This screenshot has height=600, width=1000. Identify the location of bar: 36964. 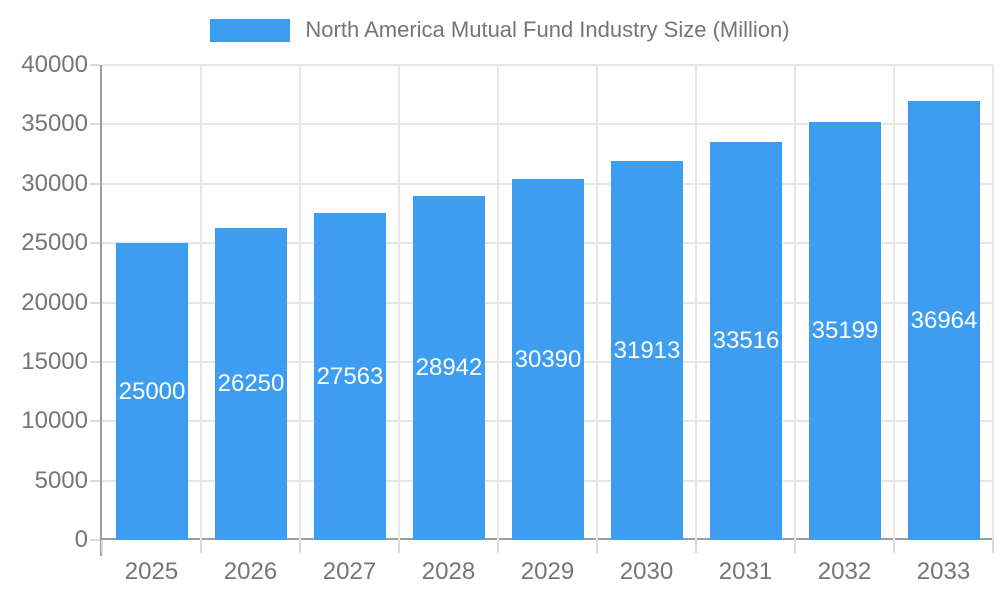
(944, 320).